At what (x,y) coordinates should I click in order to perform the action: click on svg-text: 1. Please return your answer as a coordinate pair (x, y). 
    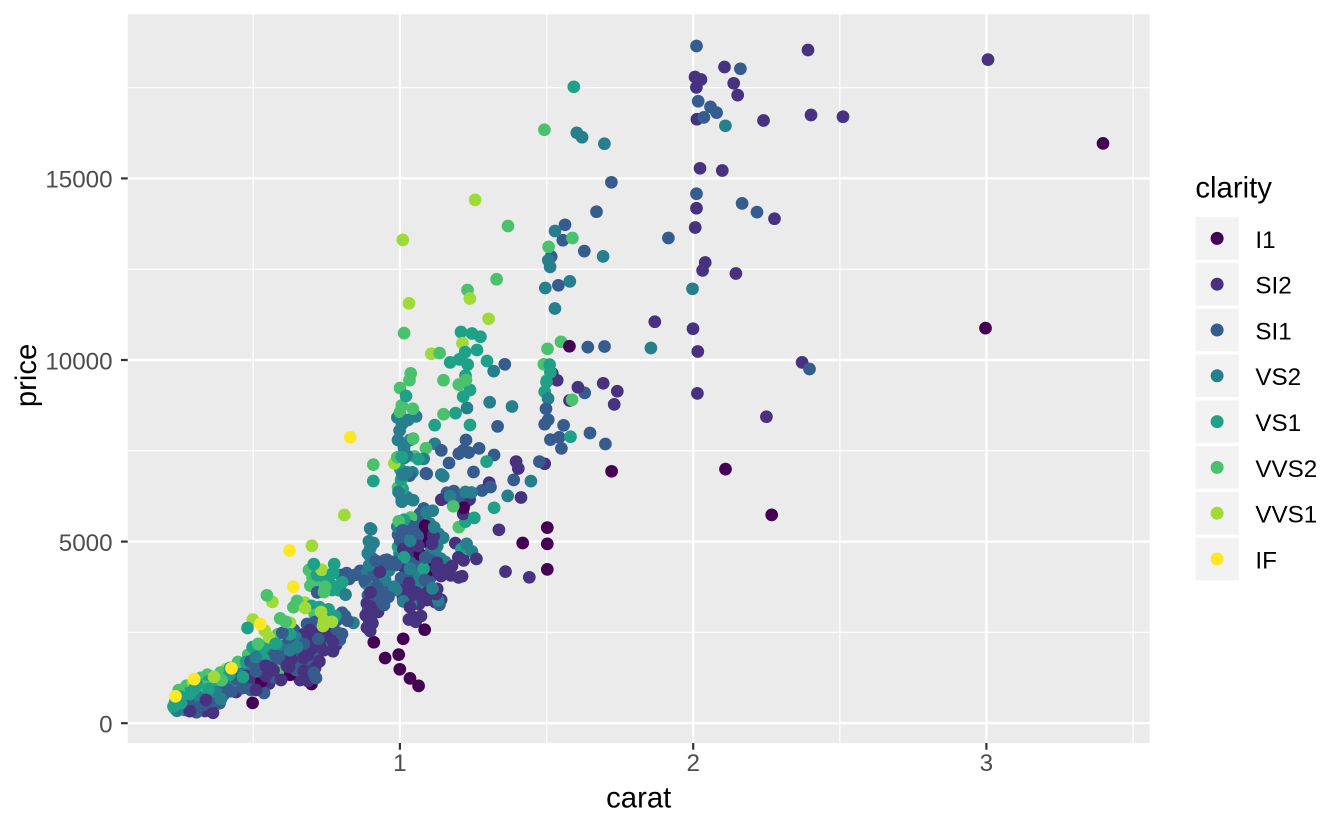
    Looking at the image, I should click on (399, 763).